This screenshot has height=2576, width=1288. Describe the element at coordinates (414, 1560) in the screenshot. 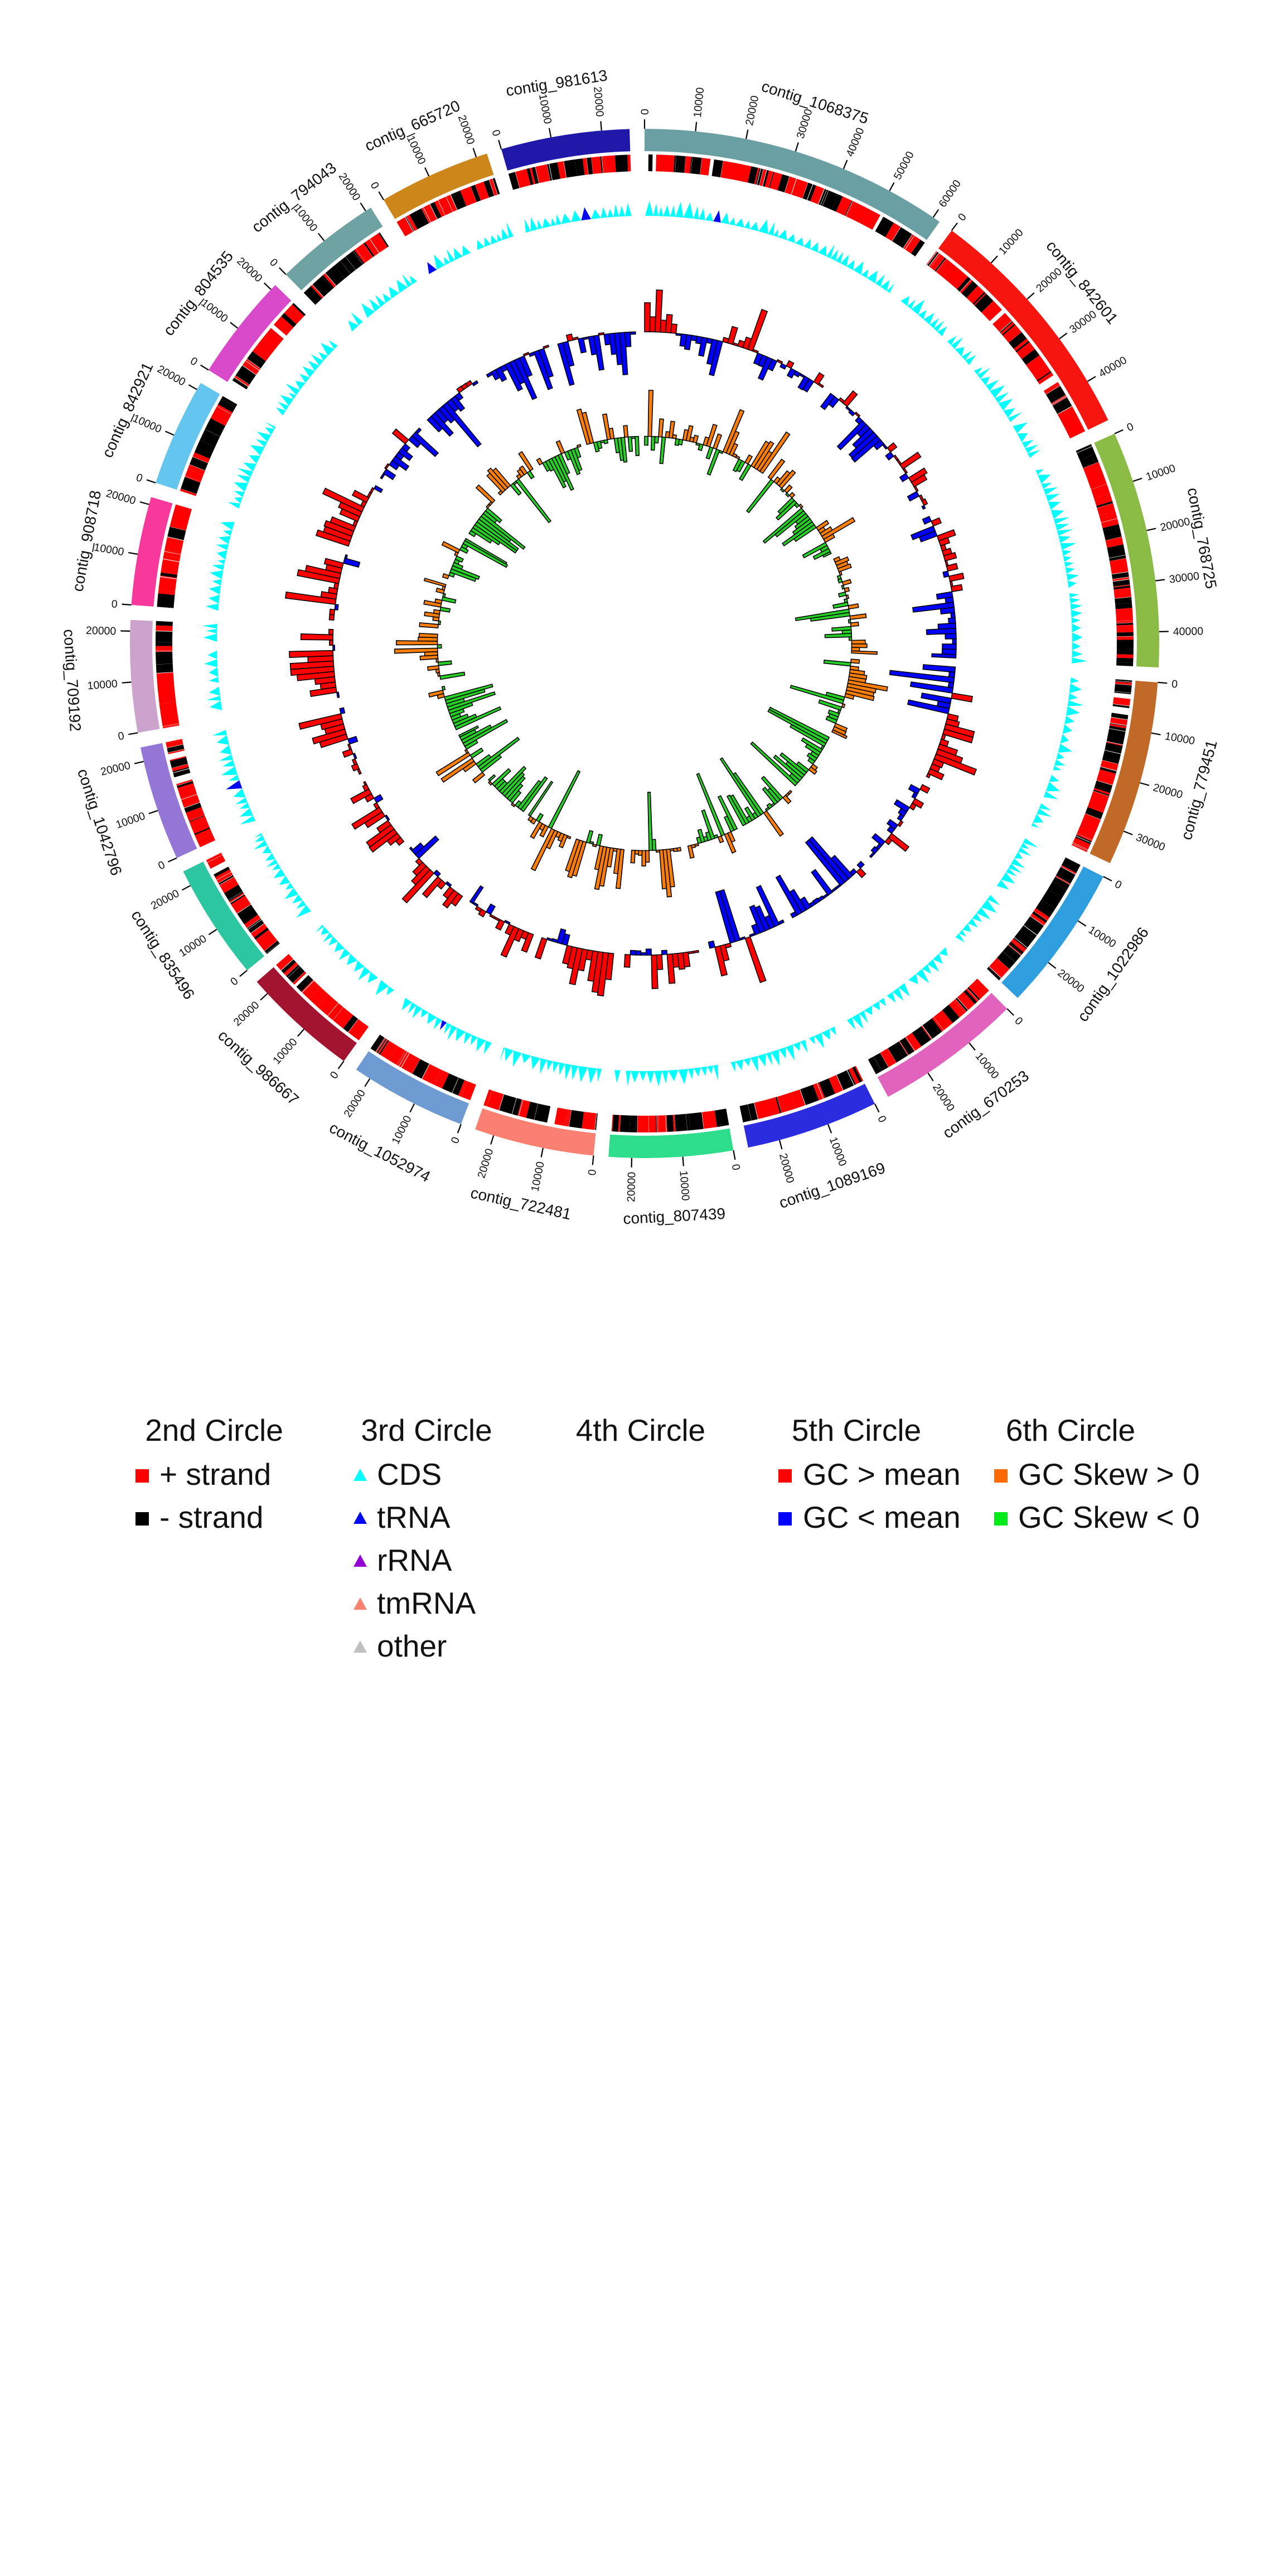

I see `svg-text: rRNA` at that location.